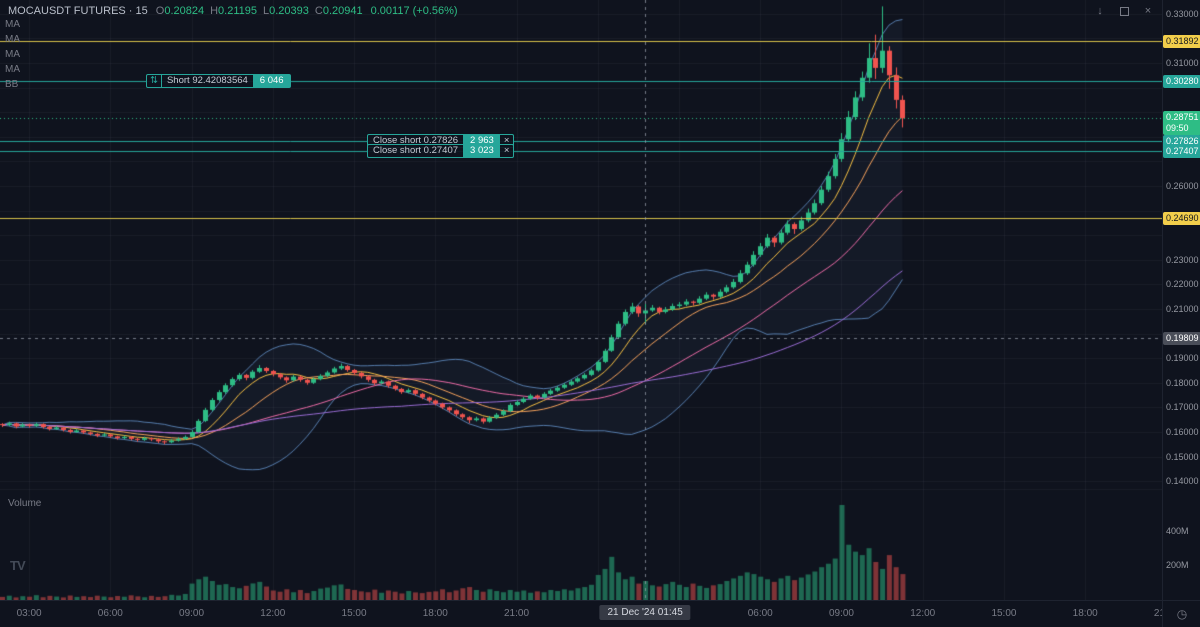 This screenshot has height=627, width=1200. I want to click on close-order-text: Close short 0.27407, so click(416, 151).